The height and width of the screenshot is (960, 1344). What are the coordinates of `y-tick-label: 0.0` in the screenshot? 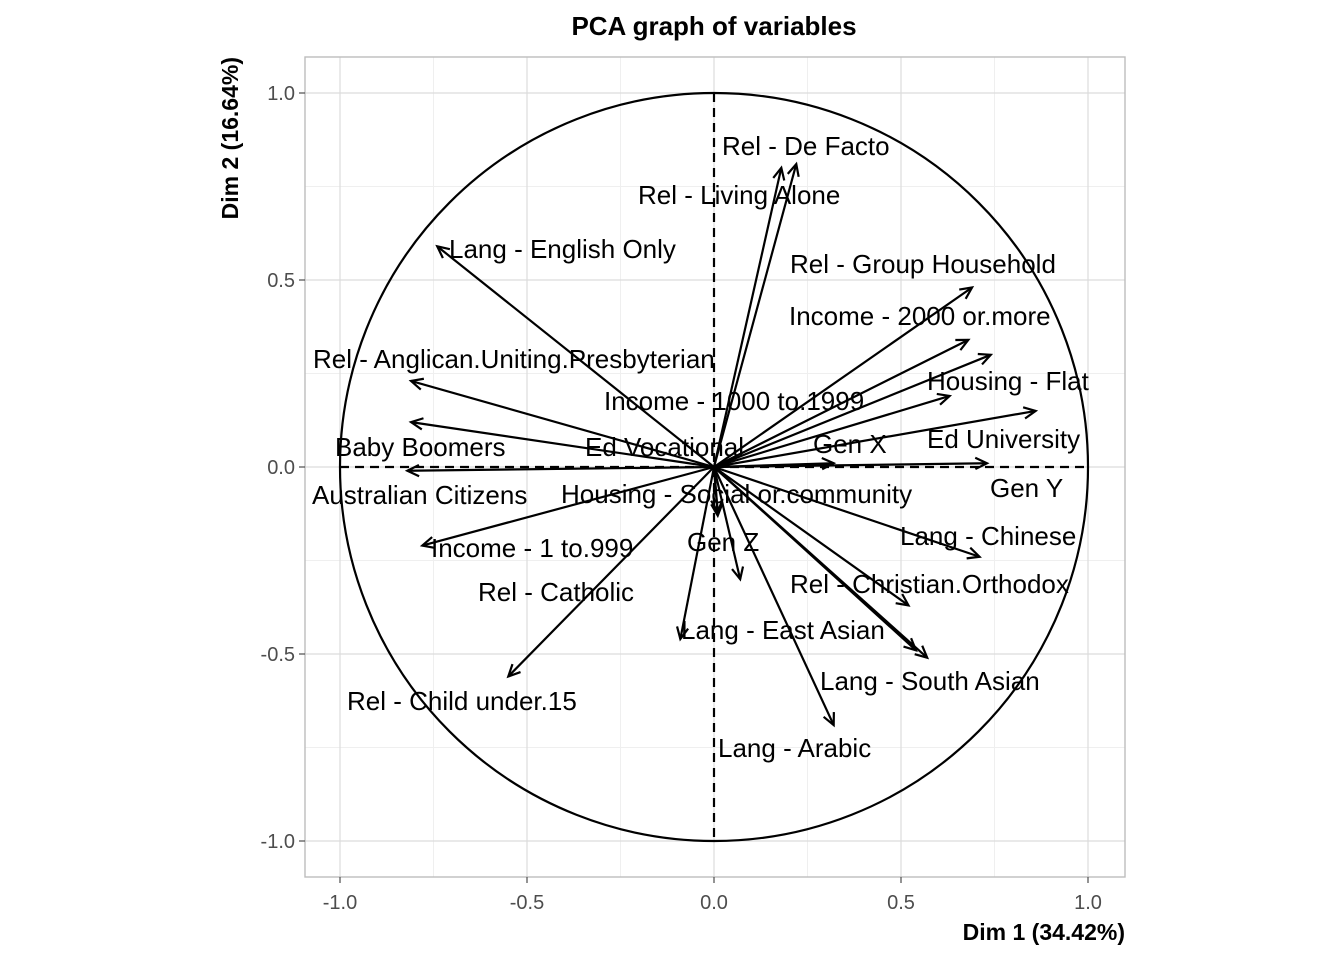 It's located at (281, 468).